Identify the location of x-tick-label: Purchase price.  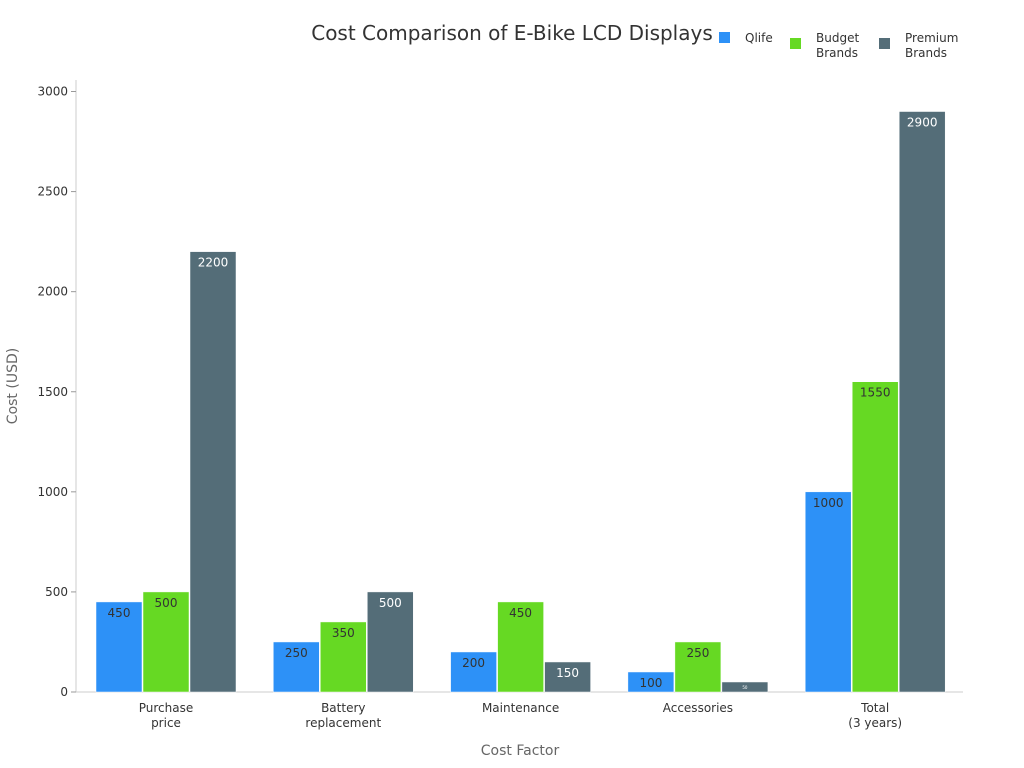
(166, 715).